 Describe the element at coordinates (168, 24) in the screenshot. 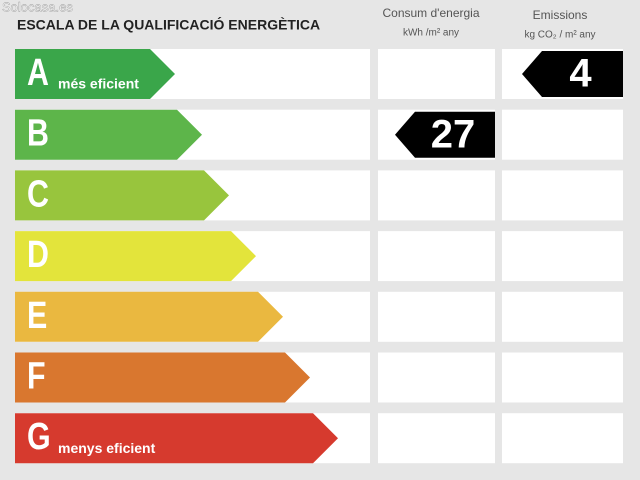

I see `title: ESCALA DE LA QUALIFICACIÓ ENERGÈTICA` at that location.